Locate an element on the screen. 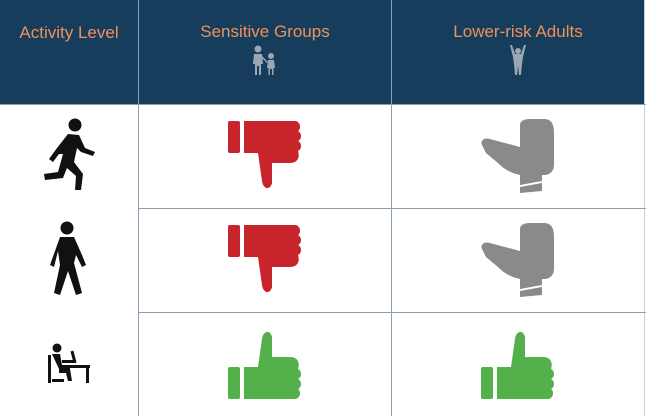  lower-risk-cell-walking is located at coordinates (518, 260).